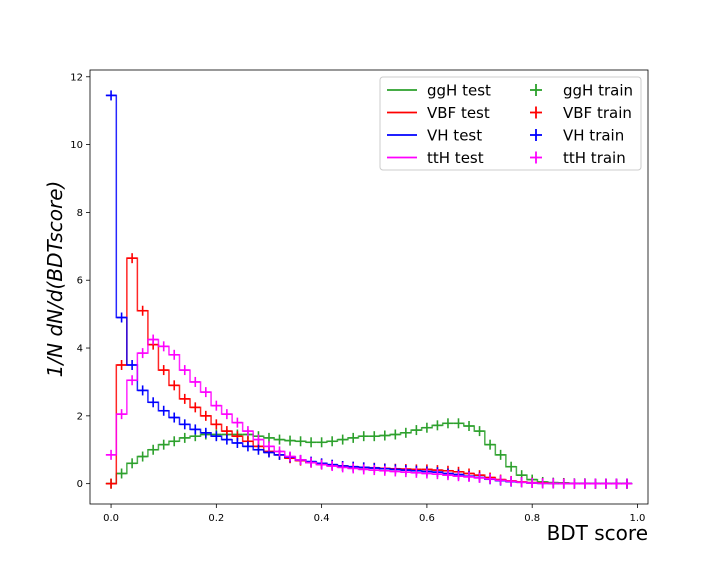 This screenshot has width=720, height=576. Describe the element at coordinates (111, 518) in the screenshot. I see `x-tick-label: 0.0` at that location.